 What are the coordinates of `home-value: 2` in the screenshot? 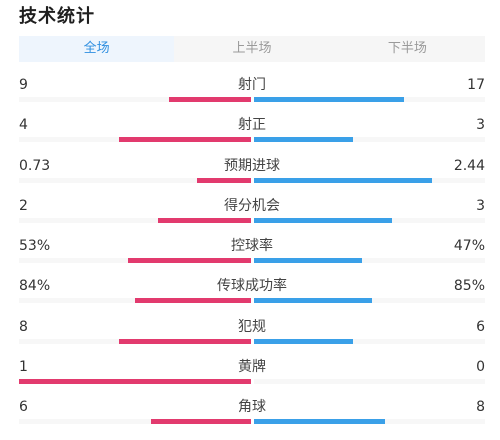 It's located at (23, 205).